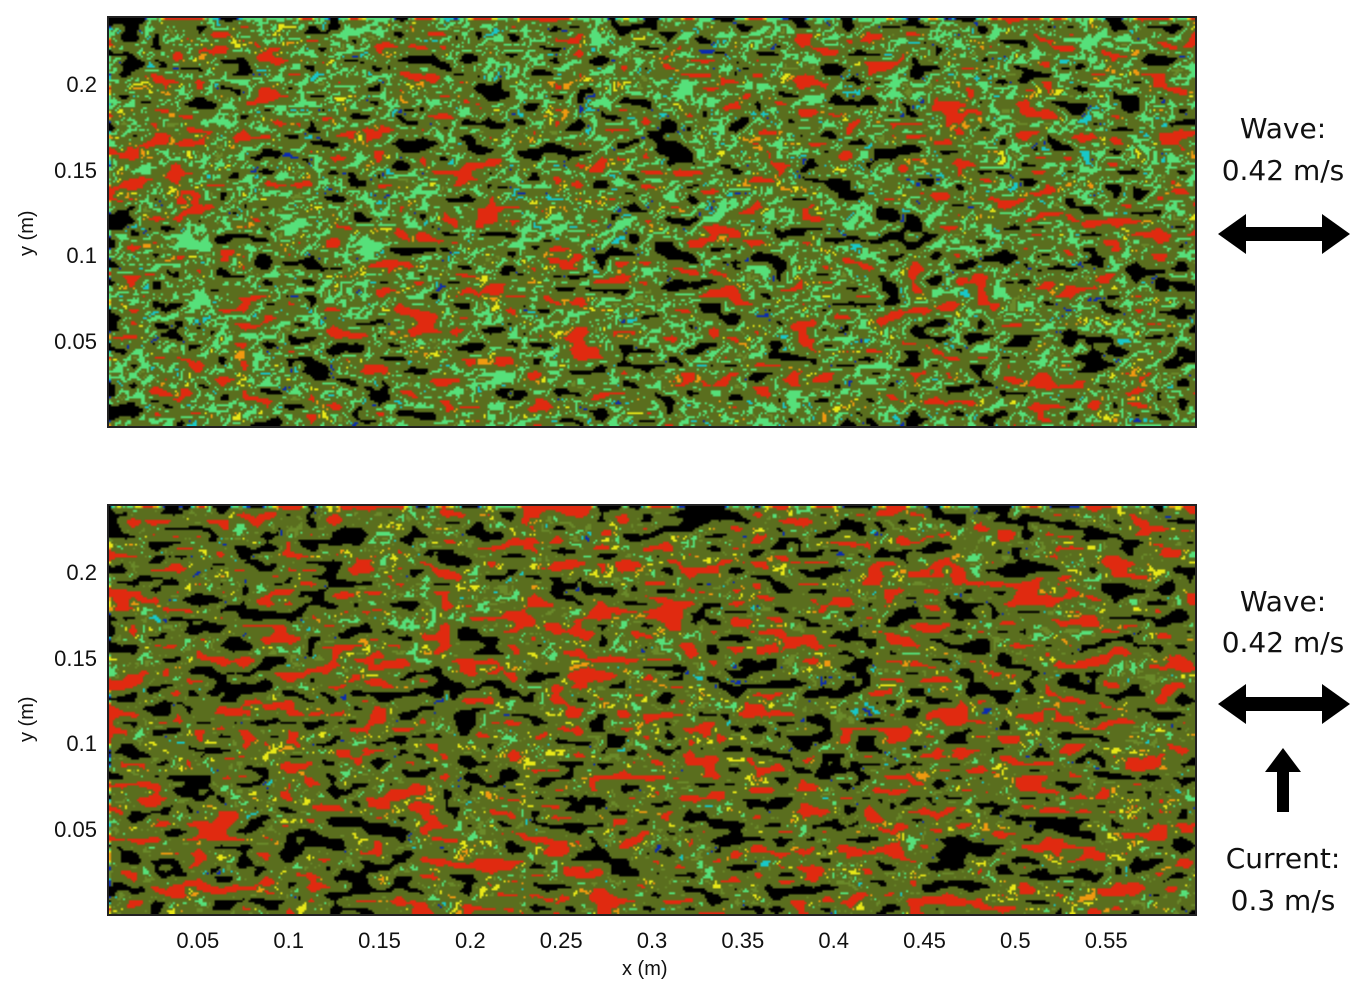 This screenshot has height=1000, width=1368. Describe the element at coordinates (1283, 780) in the screenshot. I see `current-up-arrow-icon` at that location.